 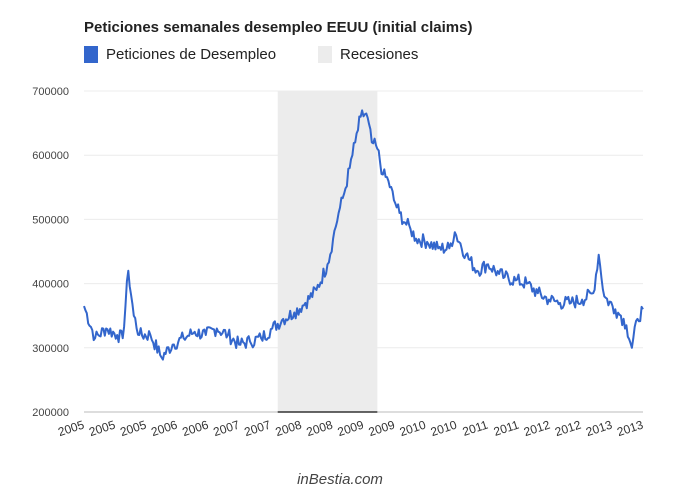 I want to click on legend-swatch-claims, so click(x=91, y=54).